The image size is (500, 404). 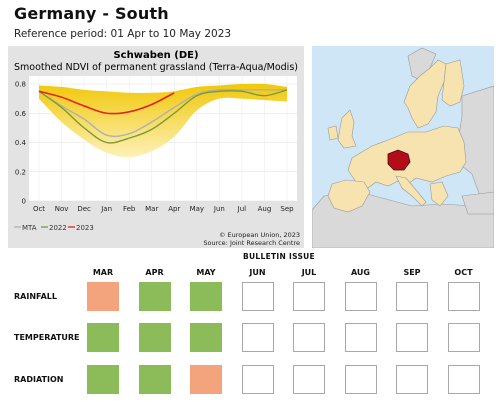 What do you see at coordinates (85, 228) in the screenshot?
I see `legend-label-2023: 2023` at bounding box center [85, 228].